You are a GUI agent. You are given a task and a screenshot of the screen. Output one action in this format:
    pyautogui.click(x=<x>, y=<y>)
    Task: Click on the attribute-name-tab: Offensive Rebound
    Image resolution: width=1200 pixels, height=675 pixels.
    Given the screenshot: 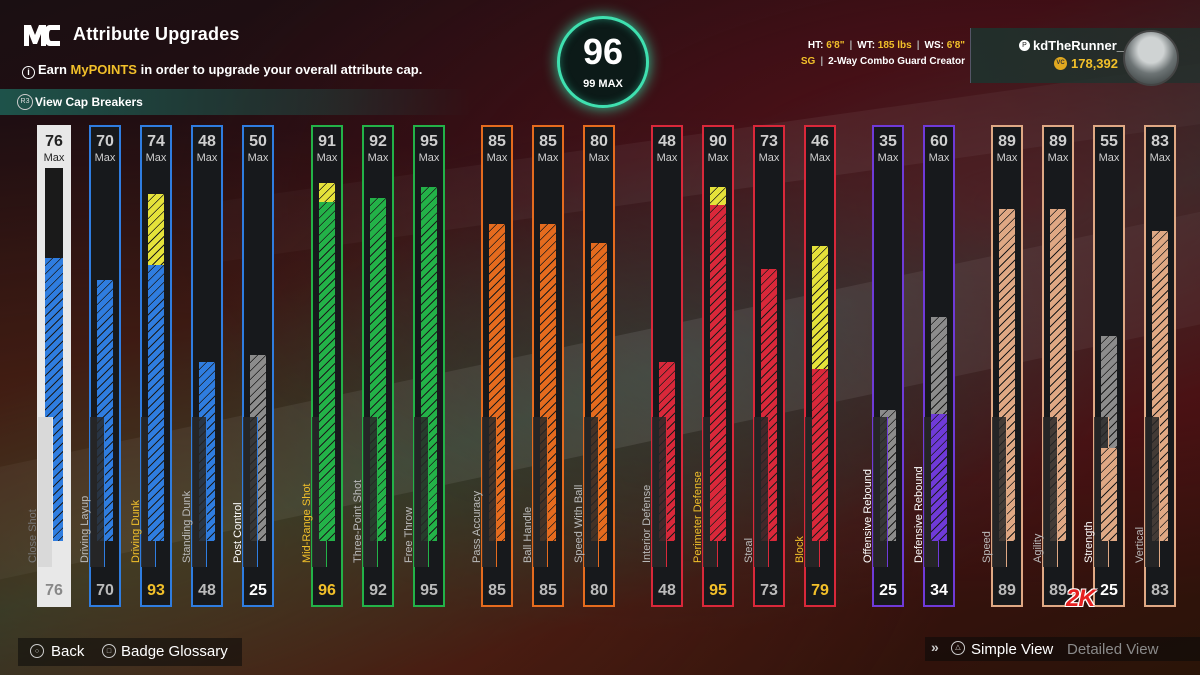 What is the action you would take?
    pyautogui.click(x=875, y=492)
    